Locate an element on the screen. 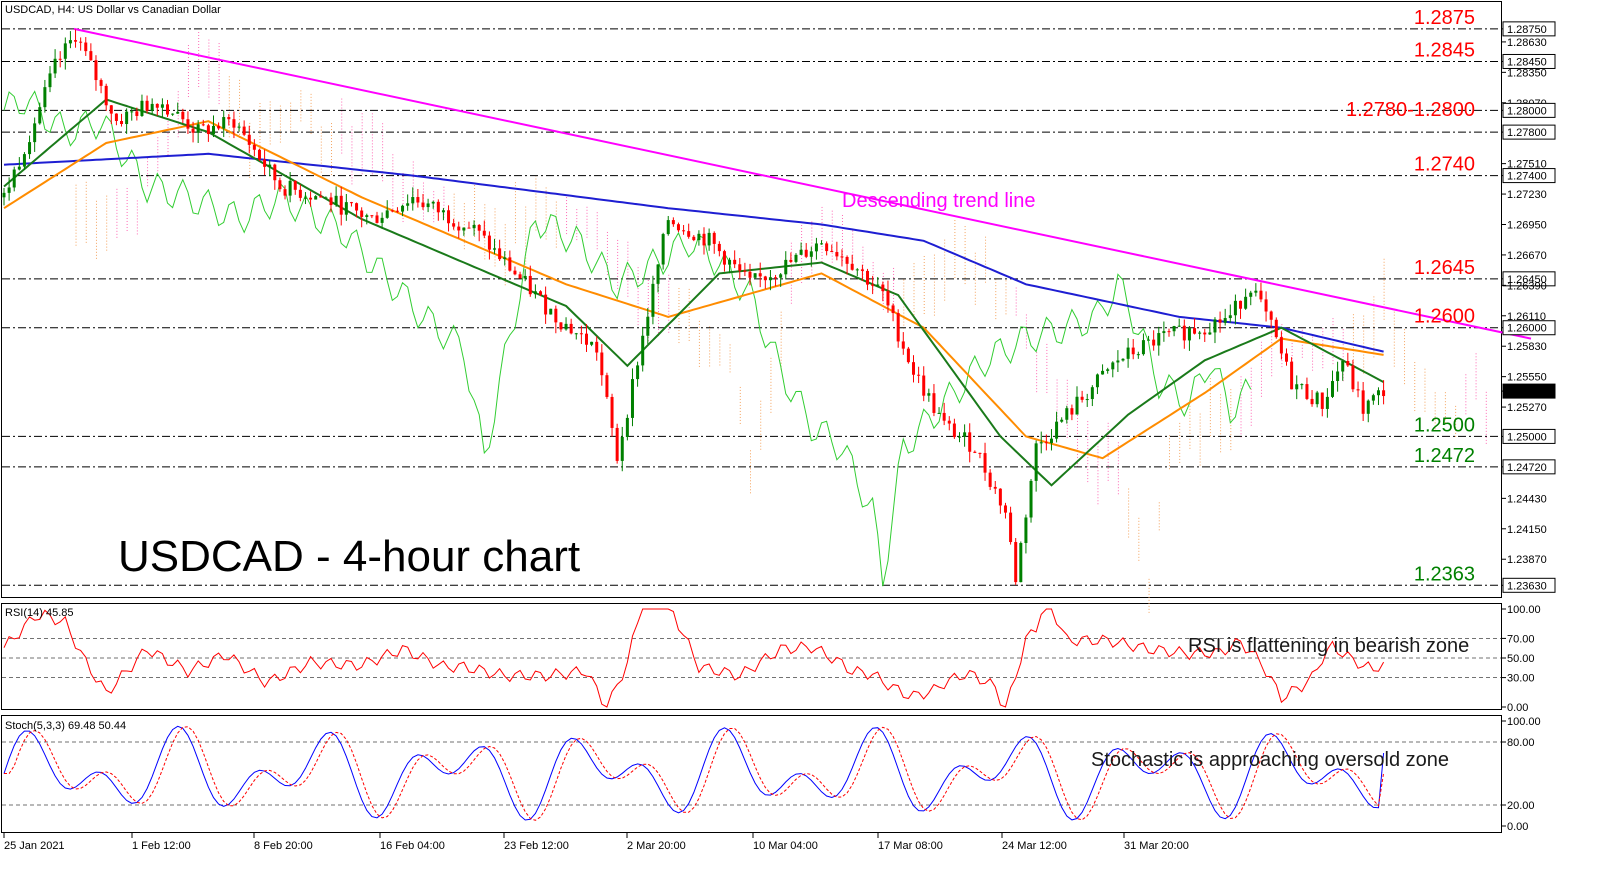  time-tick-label: 2 Mar 20:00 is located at coordinates (656, 846).